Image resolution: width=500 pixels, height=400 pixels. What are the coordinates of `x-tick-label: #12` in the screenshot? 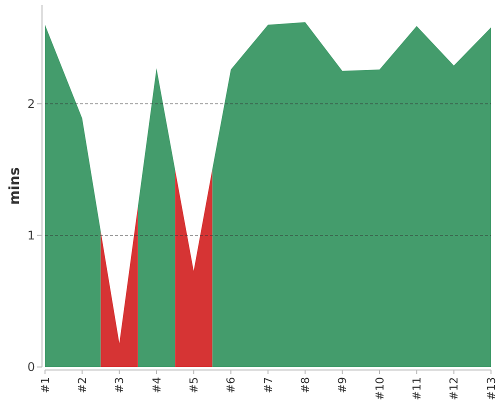 It's located at (454, 388).